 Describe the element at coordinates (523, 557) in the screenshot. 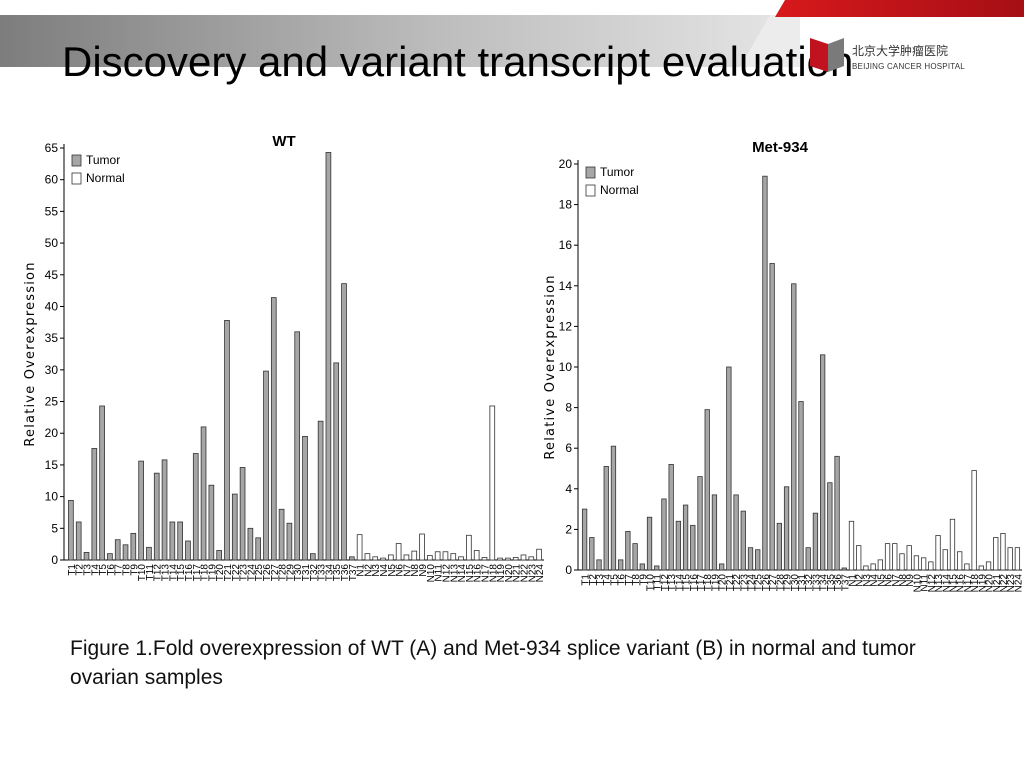

I see `wt-bar-n22` at that location.